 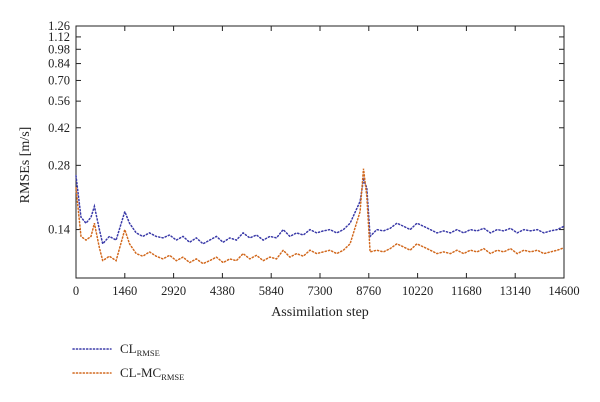 I want to click on x-tick-label: 10220, so click(x=417, y=291).